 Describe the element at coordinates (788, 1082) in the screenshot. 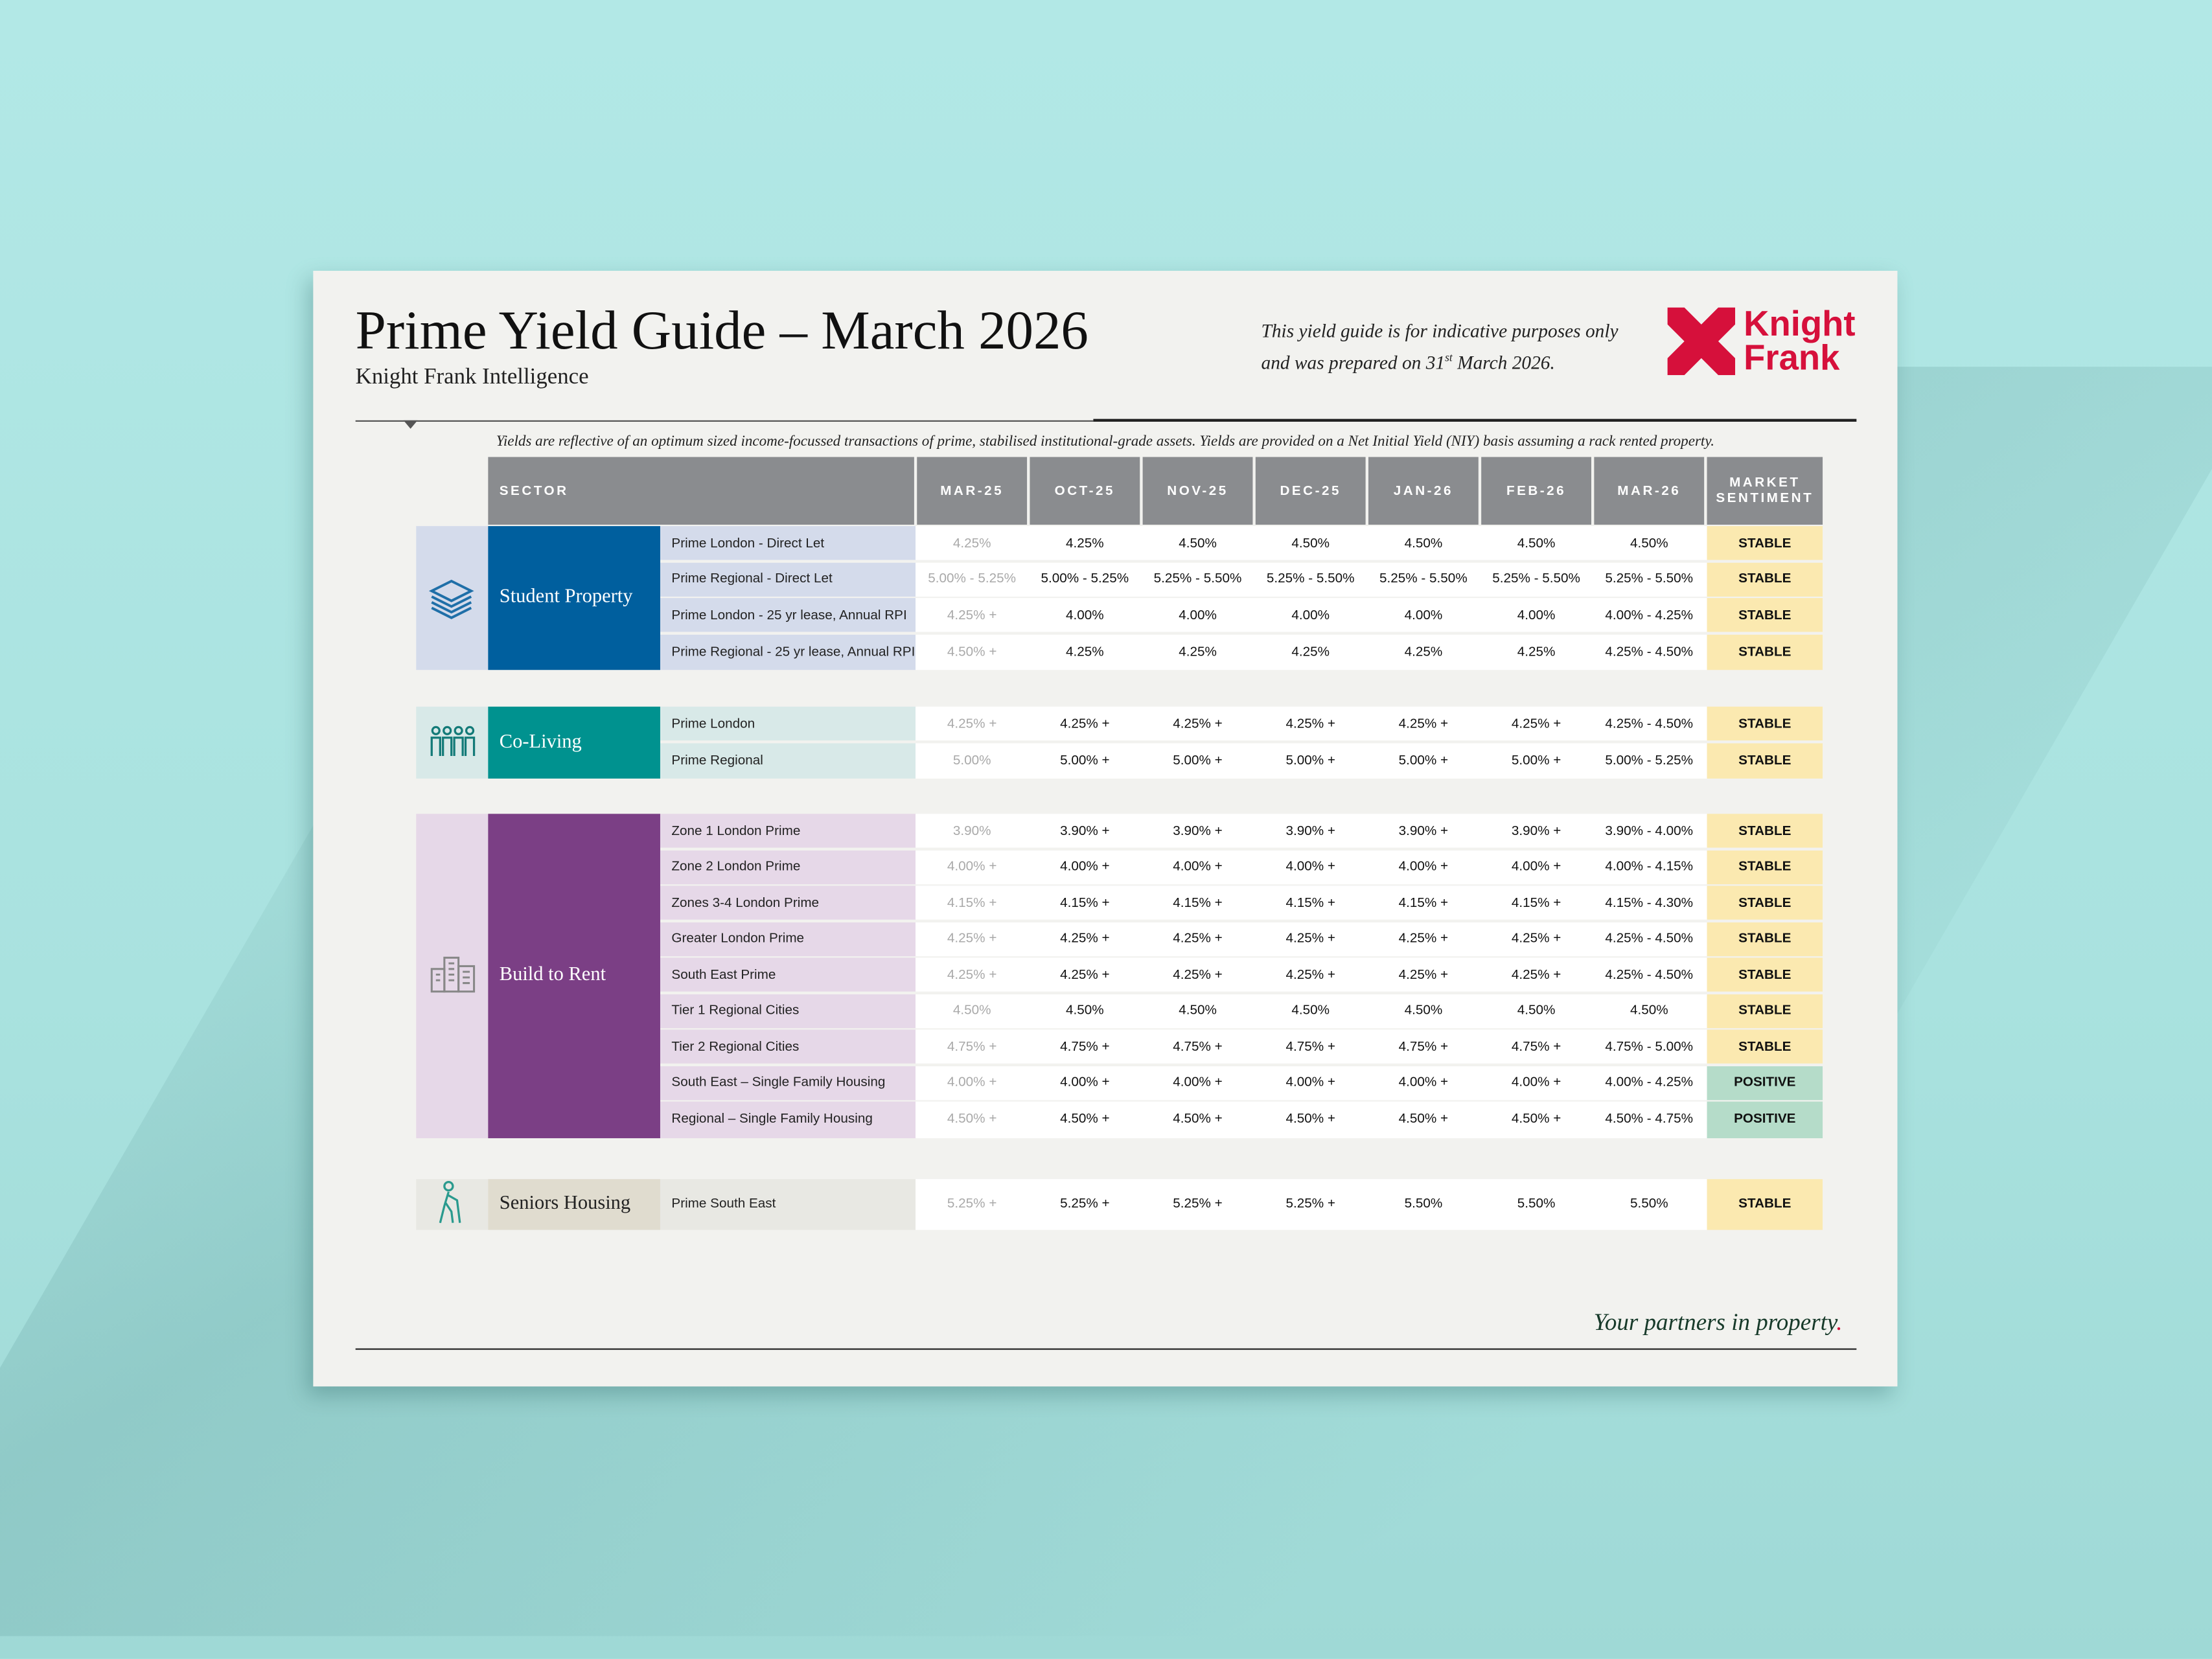

I see `subsector-label: South East – Single Family Housing` at that location.